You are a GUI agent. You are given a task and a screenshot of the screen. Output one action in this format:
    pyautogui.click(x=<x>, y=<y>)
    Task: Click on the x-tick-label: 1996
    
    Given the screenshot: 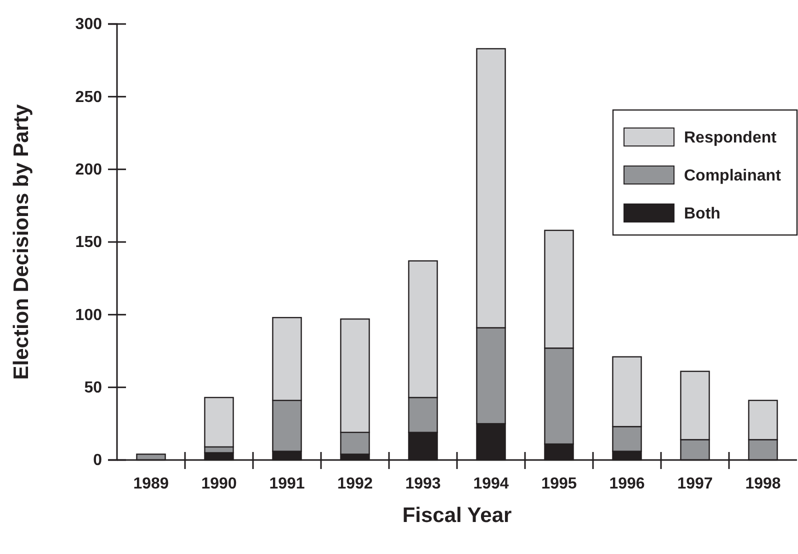 What is the action you would take?
    pyautogui.click(x=627, y=483)
    